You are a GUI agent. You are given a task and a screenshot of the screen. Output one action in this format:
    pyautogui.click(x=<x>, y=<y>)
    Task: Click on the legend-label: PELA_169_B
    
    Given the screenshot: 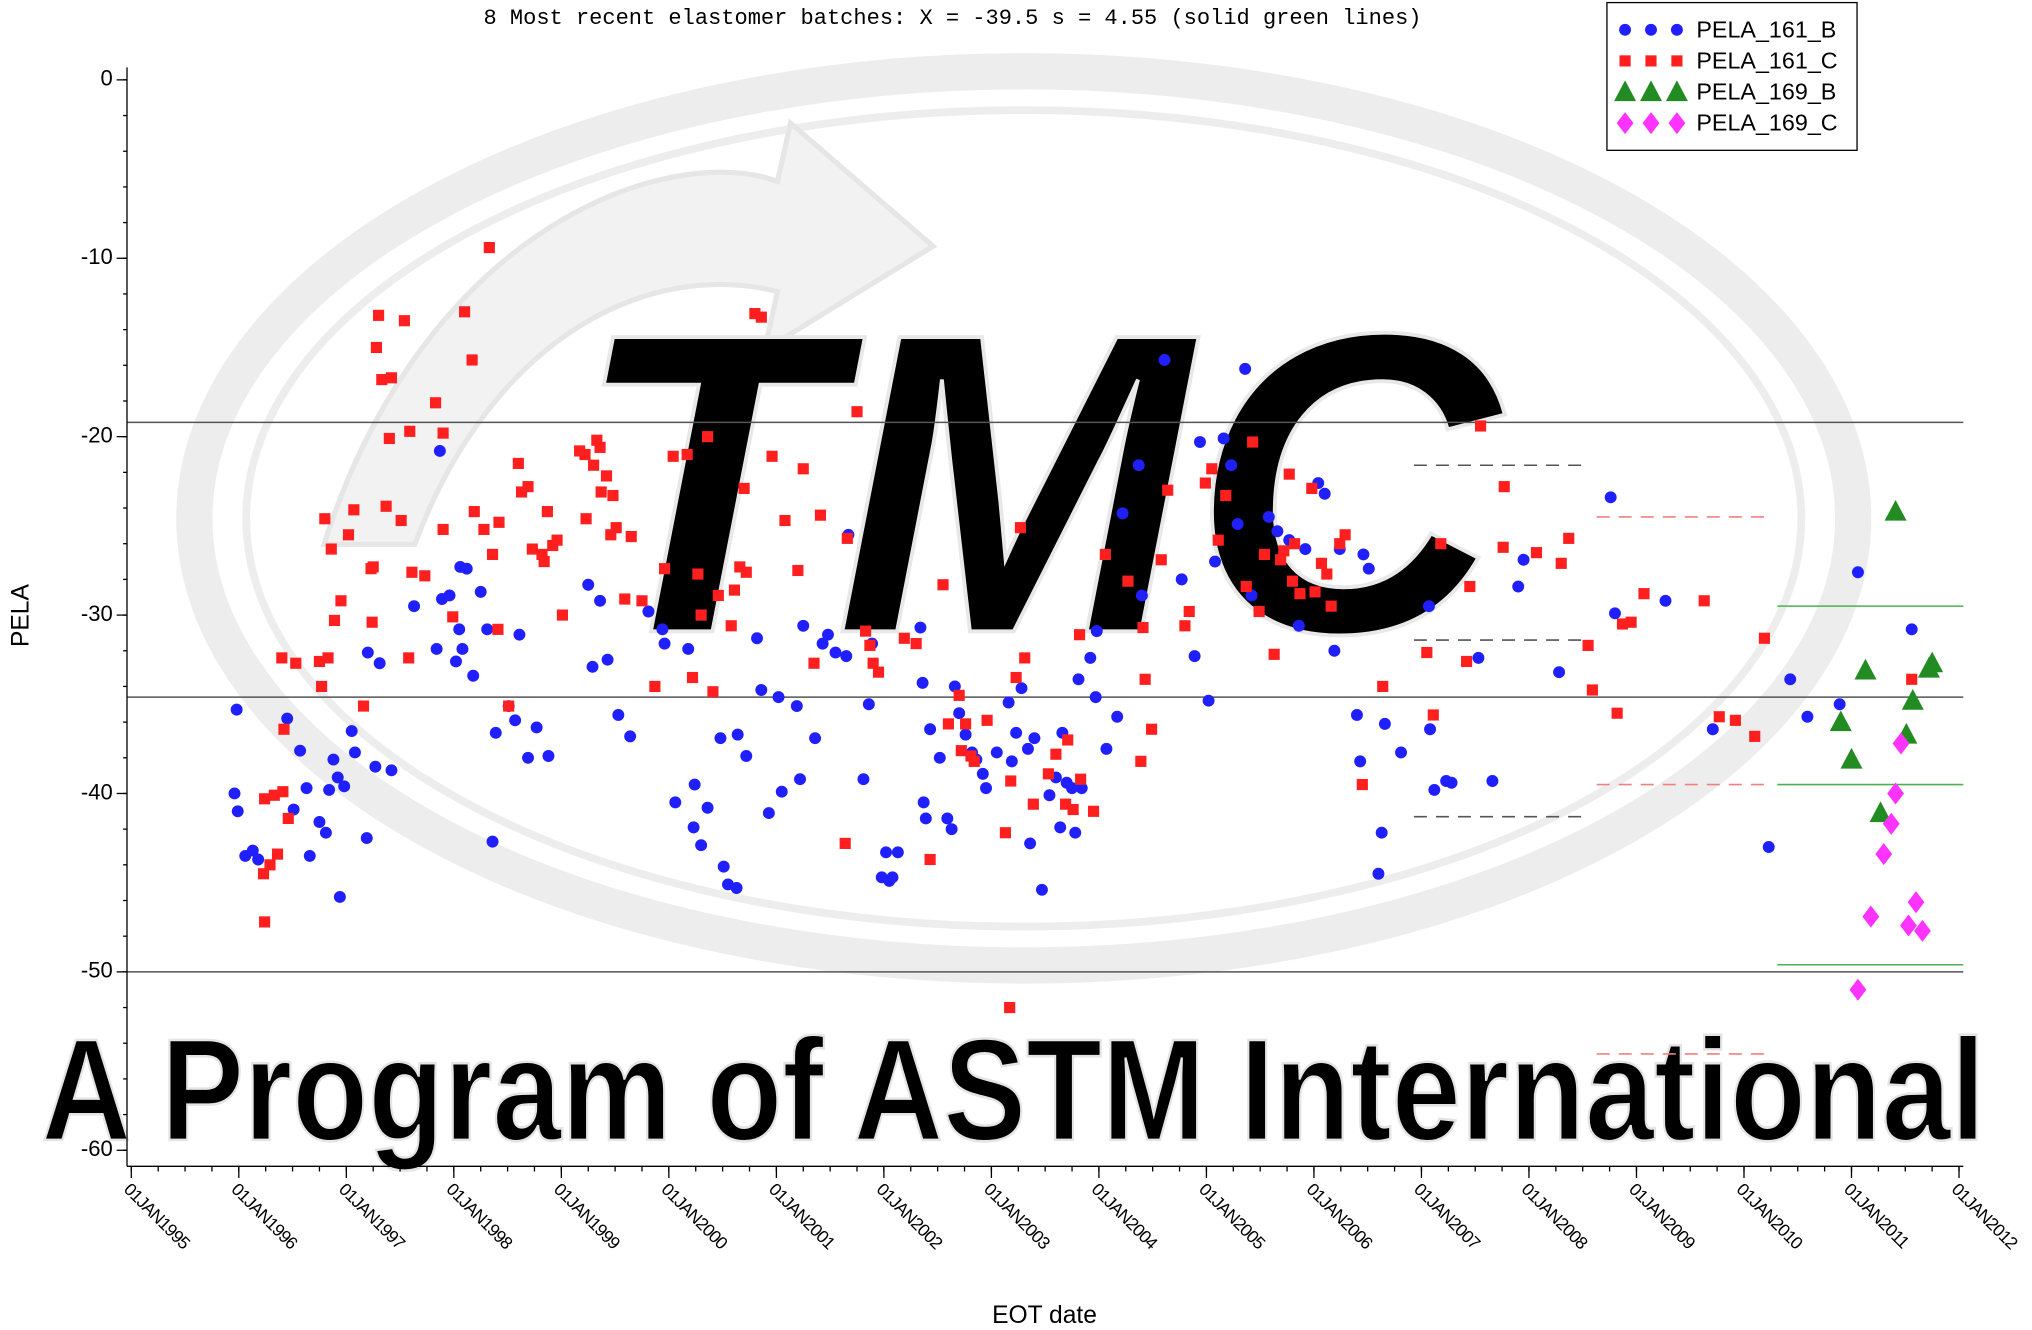 What is the action you would take?
    pyautogui.click(x=1766, y=91)
    